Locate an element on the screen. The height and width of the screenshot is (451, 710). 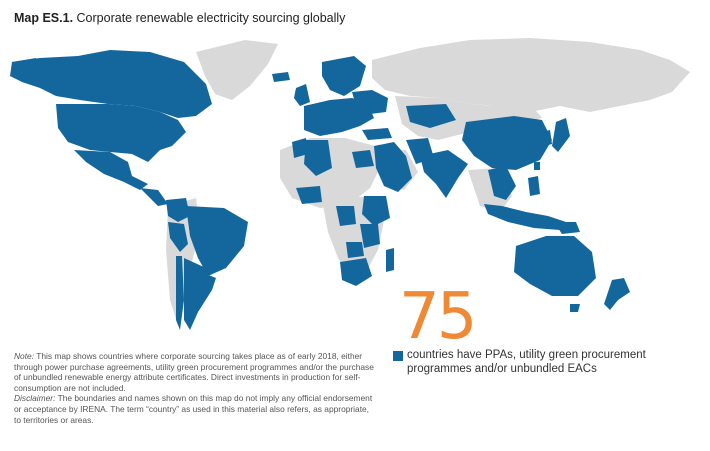
zambia is located at coordinates (355, 250).